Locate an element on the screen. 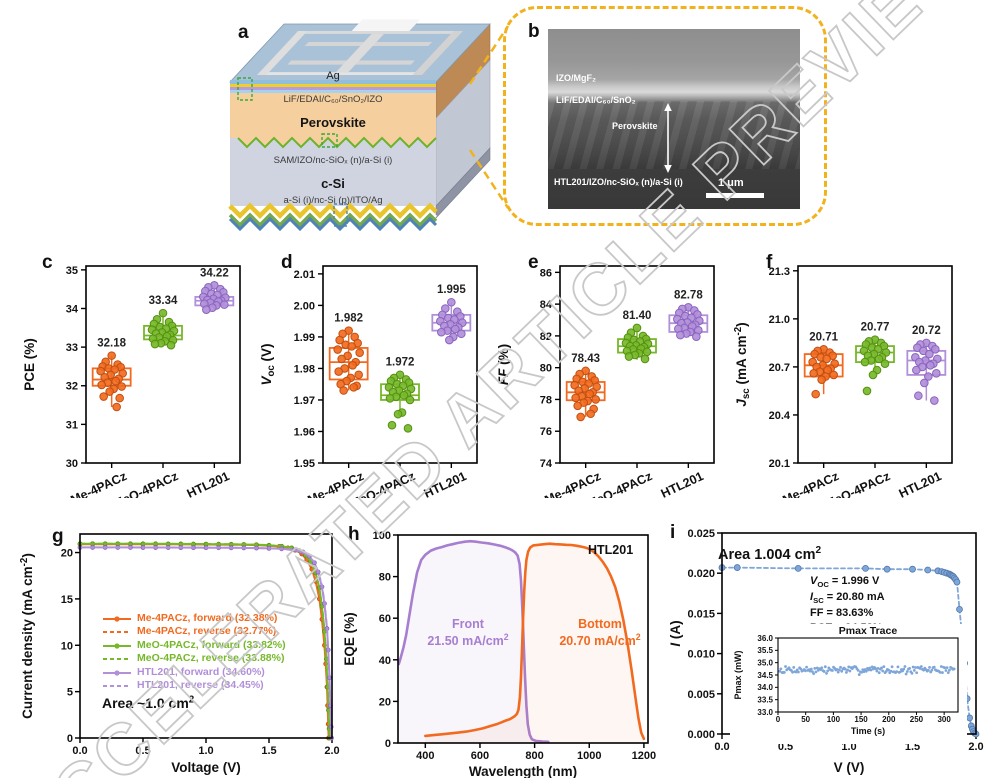 The width and height of the screenshot is (990, 778). y-tick-label: 0.025 is located at coordinates (701, 534).